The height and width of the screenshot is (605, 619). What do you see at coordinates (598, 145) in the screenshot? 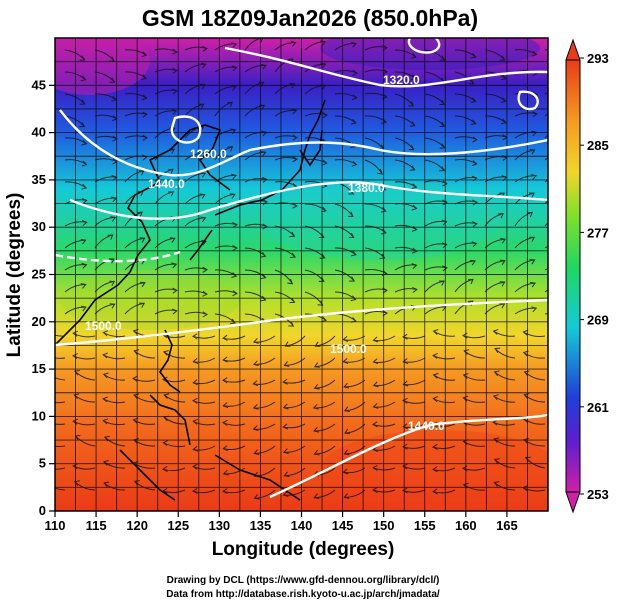
I see `colorbar-tick-label: 285` at bounding box center [598, 145].